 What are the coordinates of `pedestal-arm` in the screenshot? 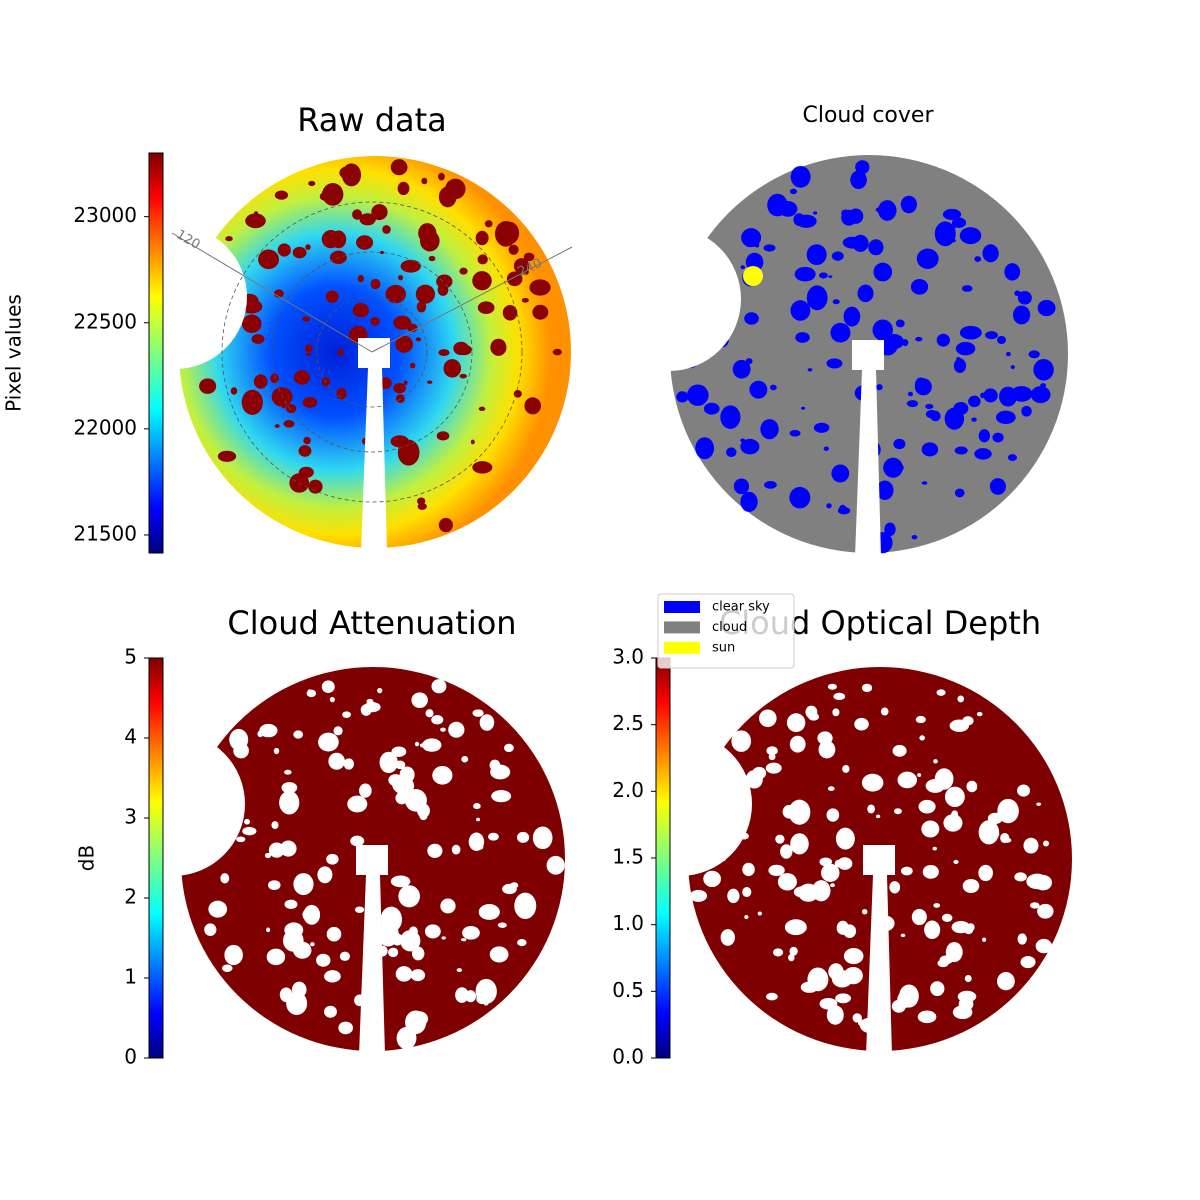 It's located at (372, 965).